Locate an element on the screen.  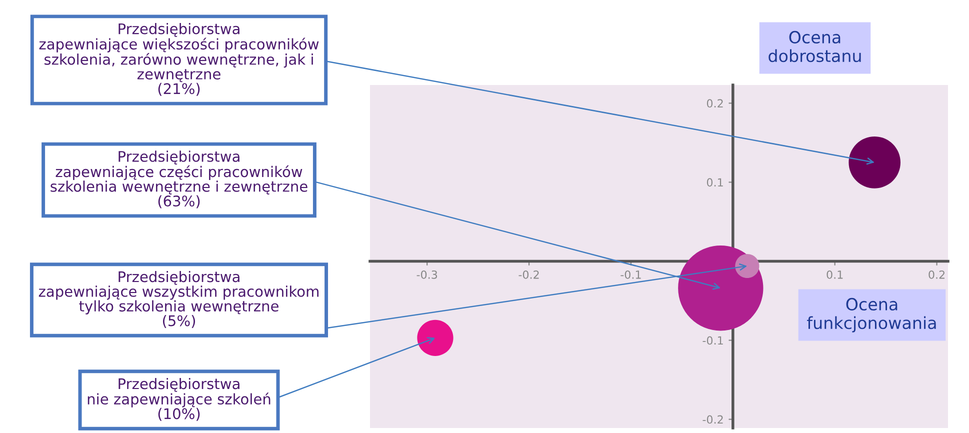
y-tick-label: -0.2 is located at coordinates (712, 419).